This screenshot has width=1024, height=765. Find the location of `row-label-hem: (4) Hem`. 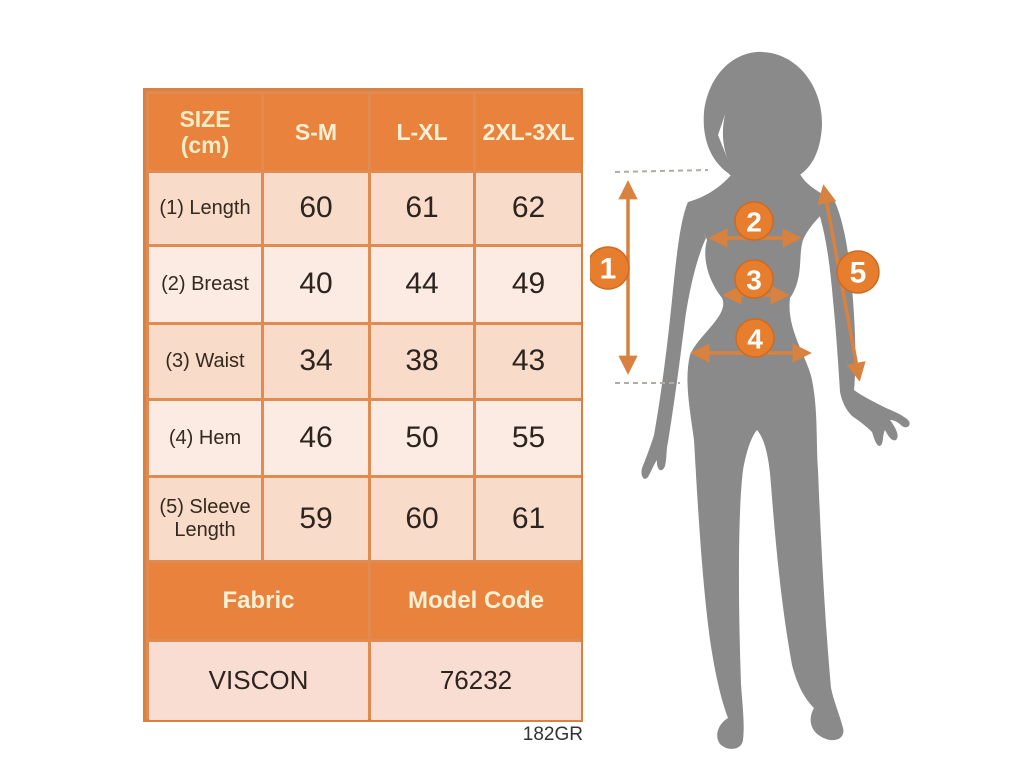

row-label-hem: (4) Hem is located at coordinates (205, 438).